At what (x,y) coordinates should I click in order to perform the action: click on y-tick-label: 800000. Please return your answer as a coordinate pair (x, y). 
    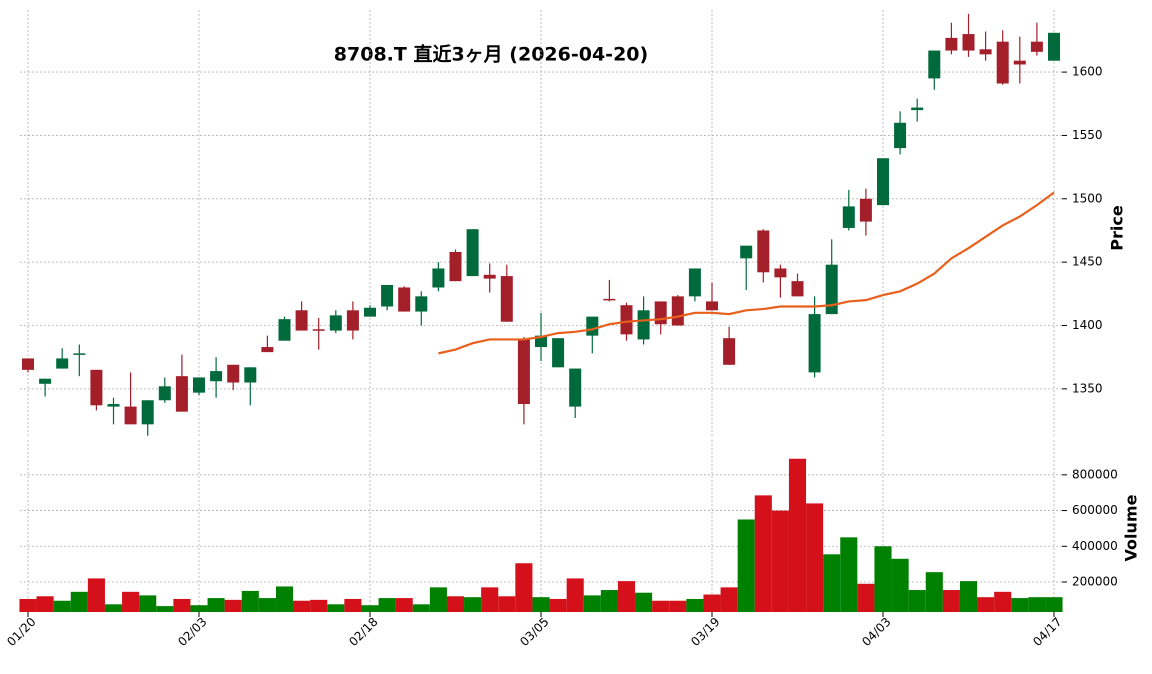
    Looking at the image, I should click on (1095, 474).